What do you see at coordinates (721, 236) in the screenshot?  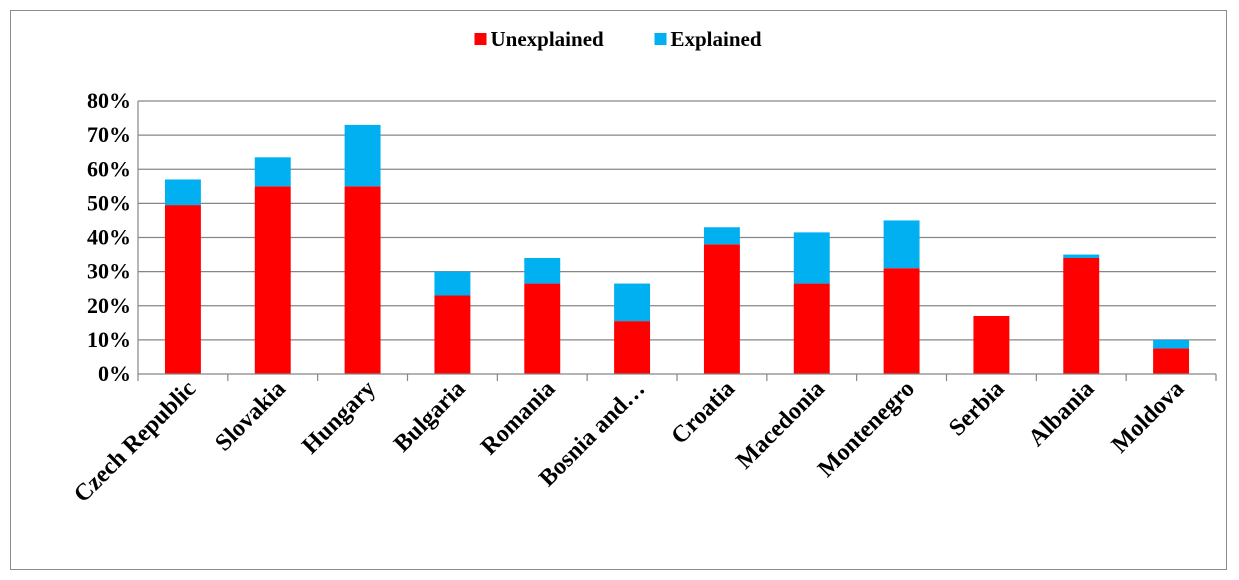 I see `bar-explained-croatia` at bounding box center [721, 236].